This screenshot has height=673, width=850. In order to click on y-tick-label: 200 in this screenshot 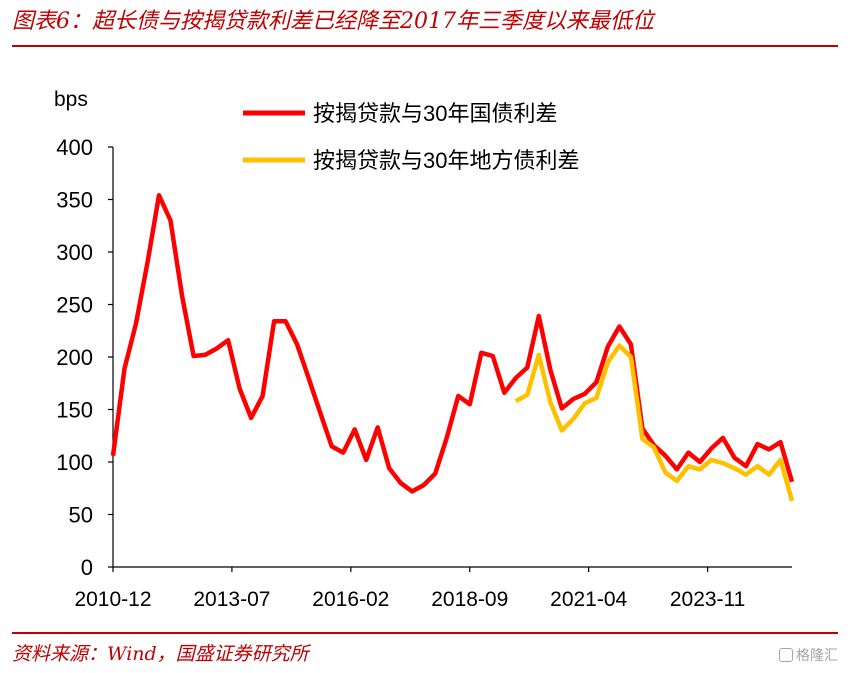, I will do `click(74, 357)`.